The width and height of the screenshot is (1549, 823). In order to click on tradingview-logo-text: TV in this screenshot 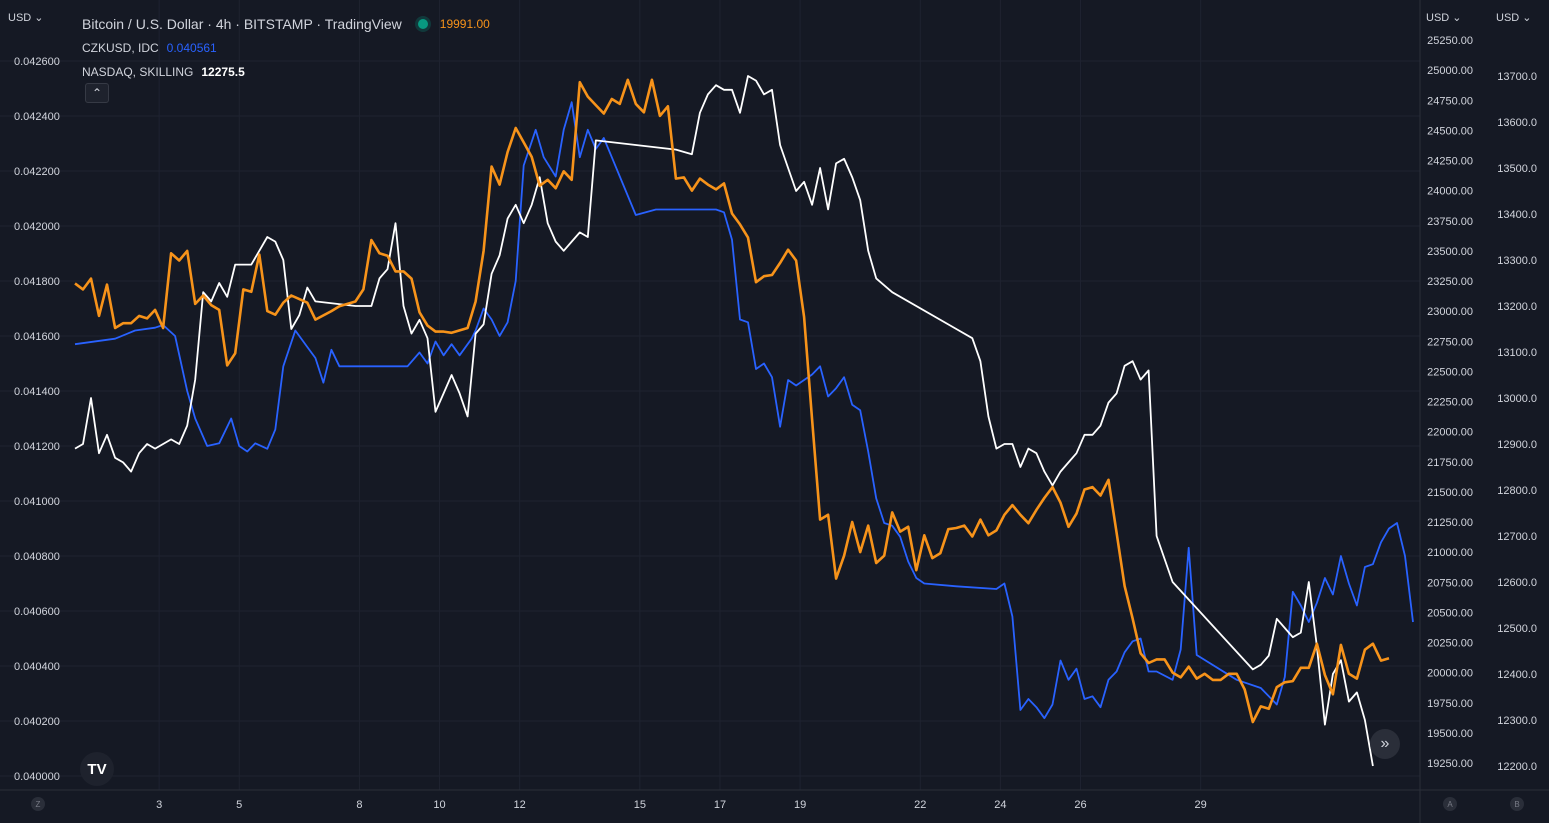, I will do `click(97, 769)`.